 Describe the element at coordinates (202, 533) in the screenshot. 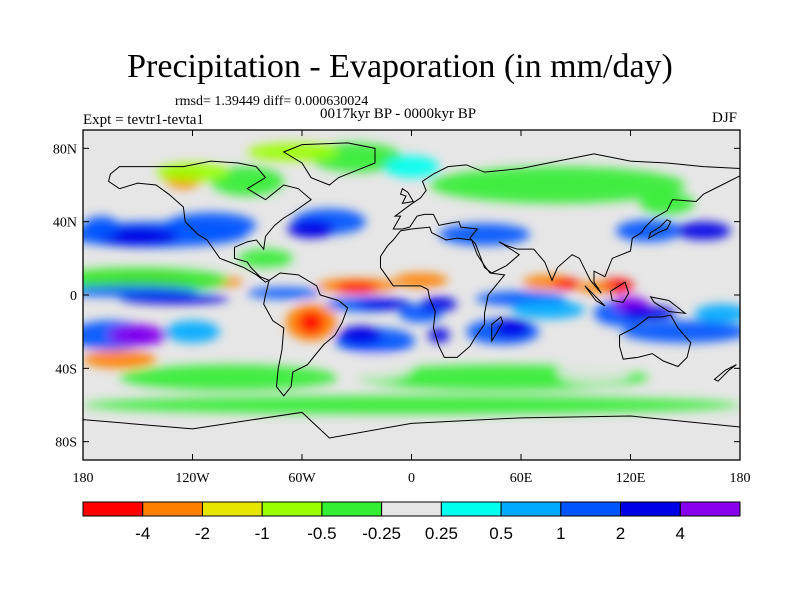

I see `colorbar-label: -2` at that location.